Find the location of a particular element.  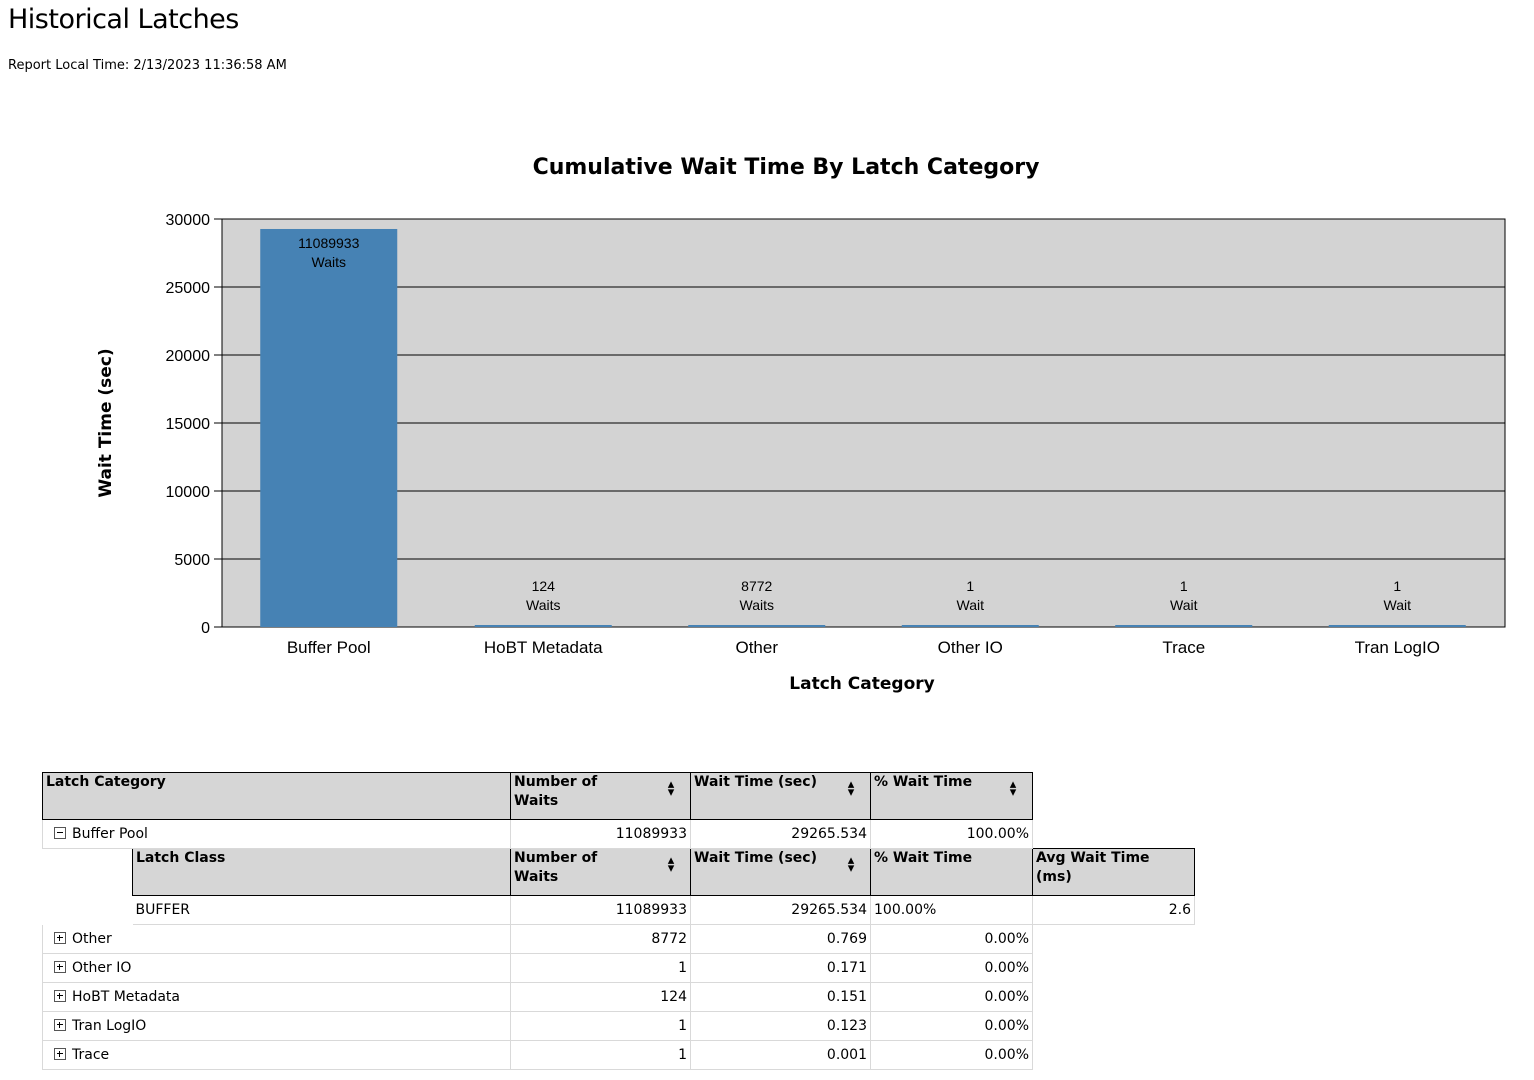

row-category: Other IO is located at coordinates (276, 968).